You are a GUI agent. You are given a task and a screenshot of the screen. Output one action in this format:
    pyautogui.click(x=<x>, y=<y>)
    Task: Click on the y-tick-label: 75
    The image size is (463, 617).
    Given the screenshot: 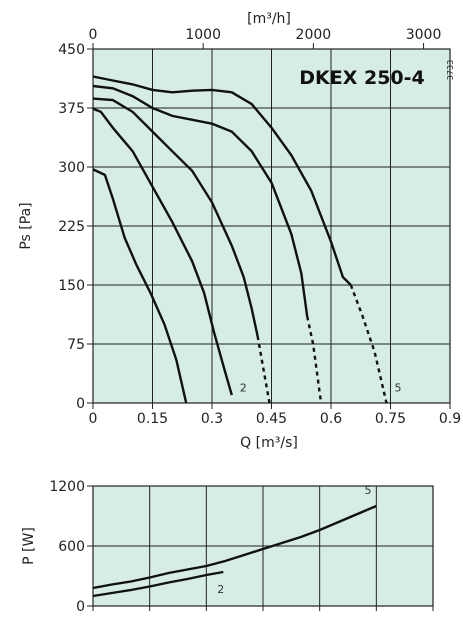 What is the action you would take?
    pyautogui.click(x=76, y=345)
    